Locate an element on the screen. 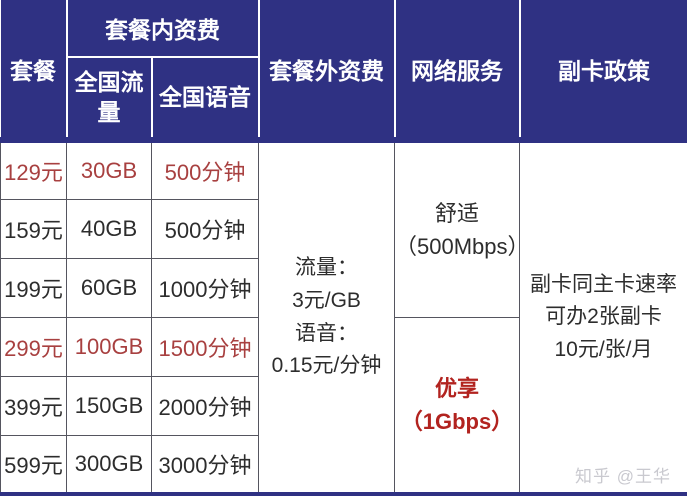 Image resolution: width=687 pixels, height=500 pixels. network-tier-speed: （500Mbps） is located at coordinates (462, 246).